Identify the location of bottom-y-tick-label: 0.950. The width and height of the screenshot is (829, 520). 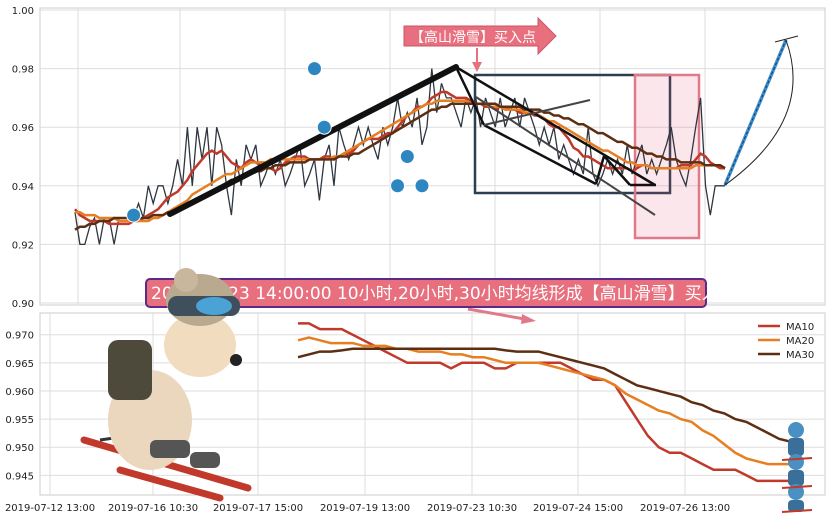
(19, 448).